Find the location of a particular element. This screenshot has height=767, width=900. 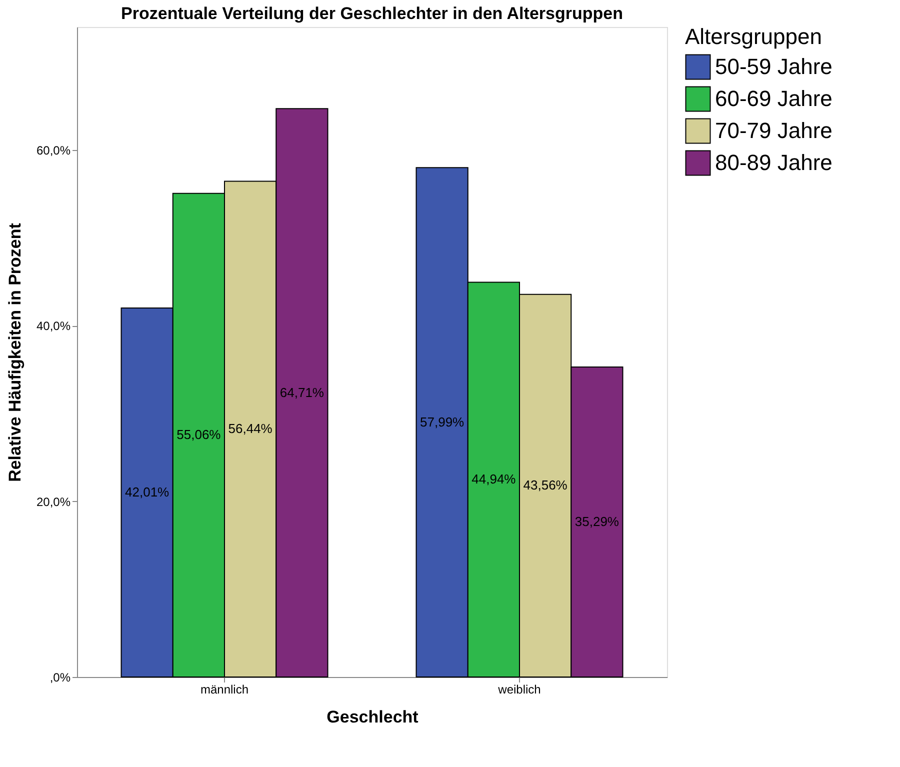

legend-label: 60-69 Jahre is located at coordinates (773, 98).